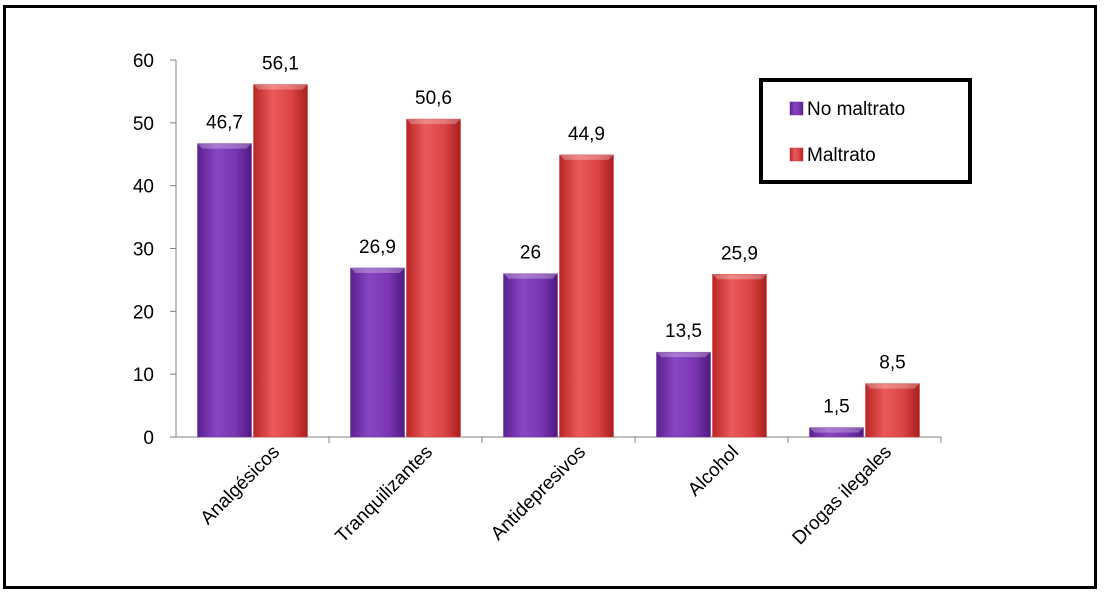  Describe the element at coordinates (530, 253) in the screenshot. I see `data-label: 26` at that location.